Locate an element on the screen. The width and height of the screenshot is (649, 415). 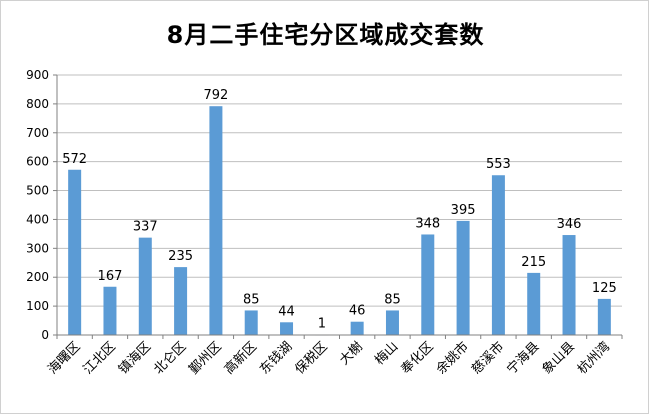
data-label: 46 is located at coordinates (357, 311).